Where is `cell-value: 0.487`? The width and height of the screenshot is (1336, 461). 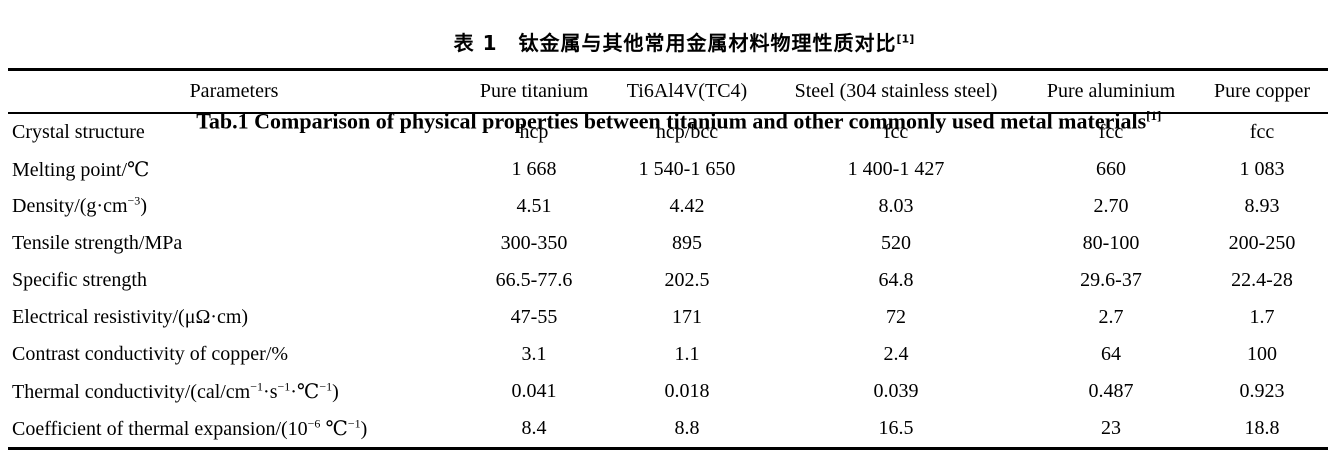 cell-value: 0.487 is located at coordinates (1111, 391).